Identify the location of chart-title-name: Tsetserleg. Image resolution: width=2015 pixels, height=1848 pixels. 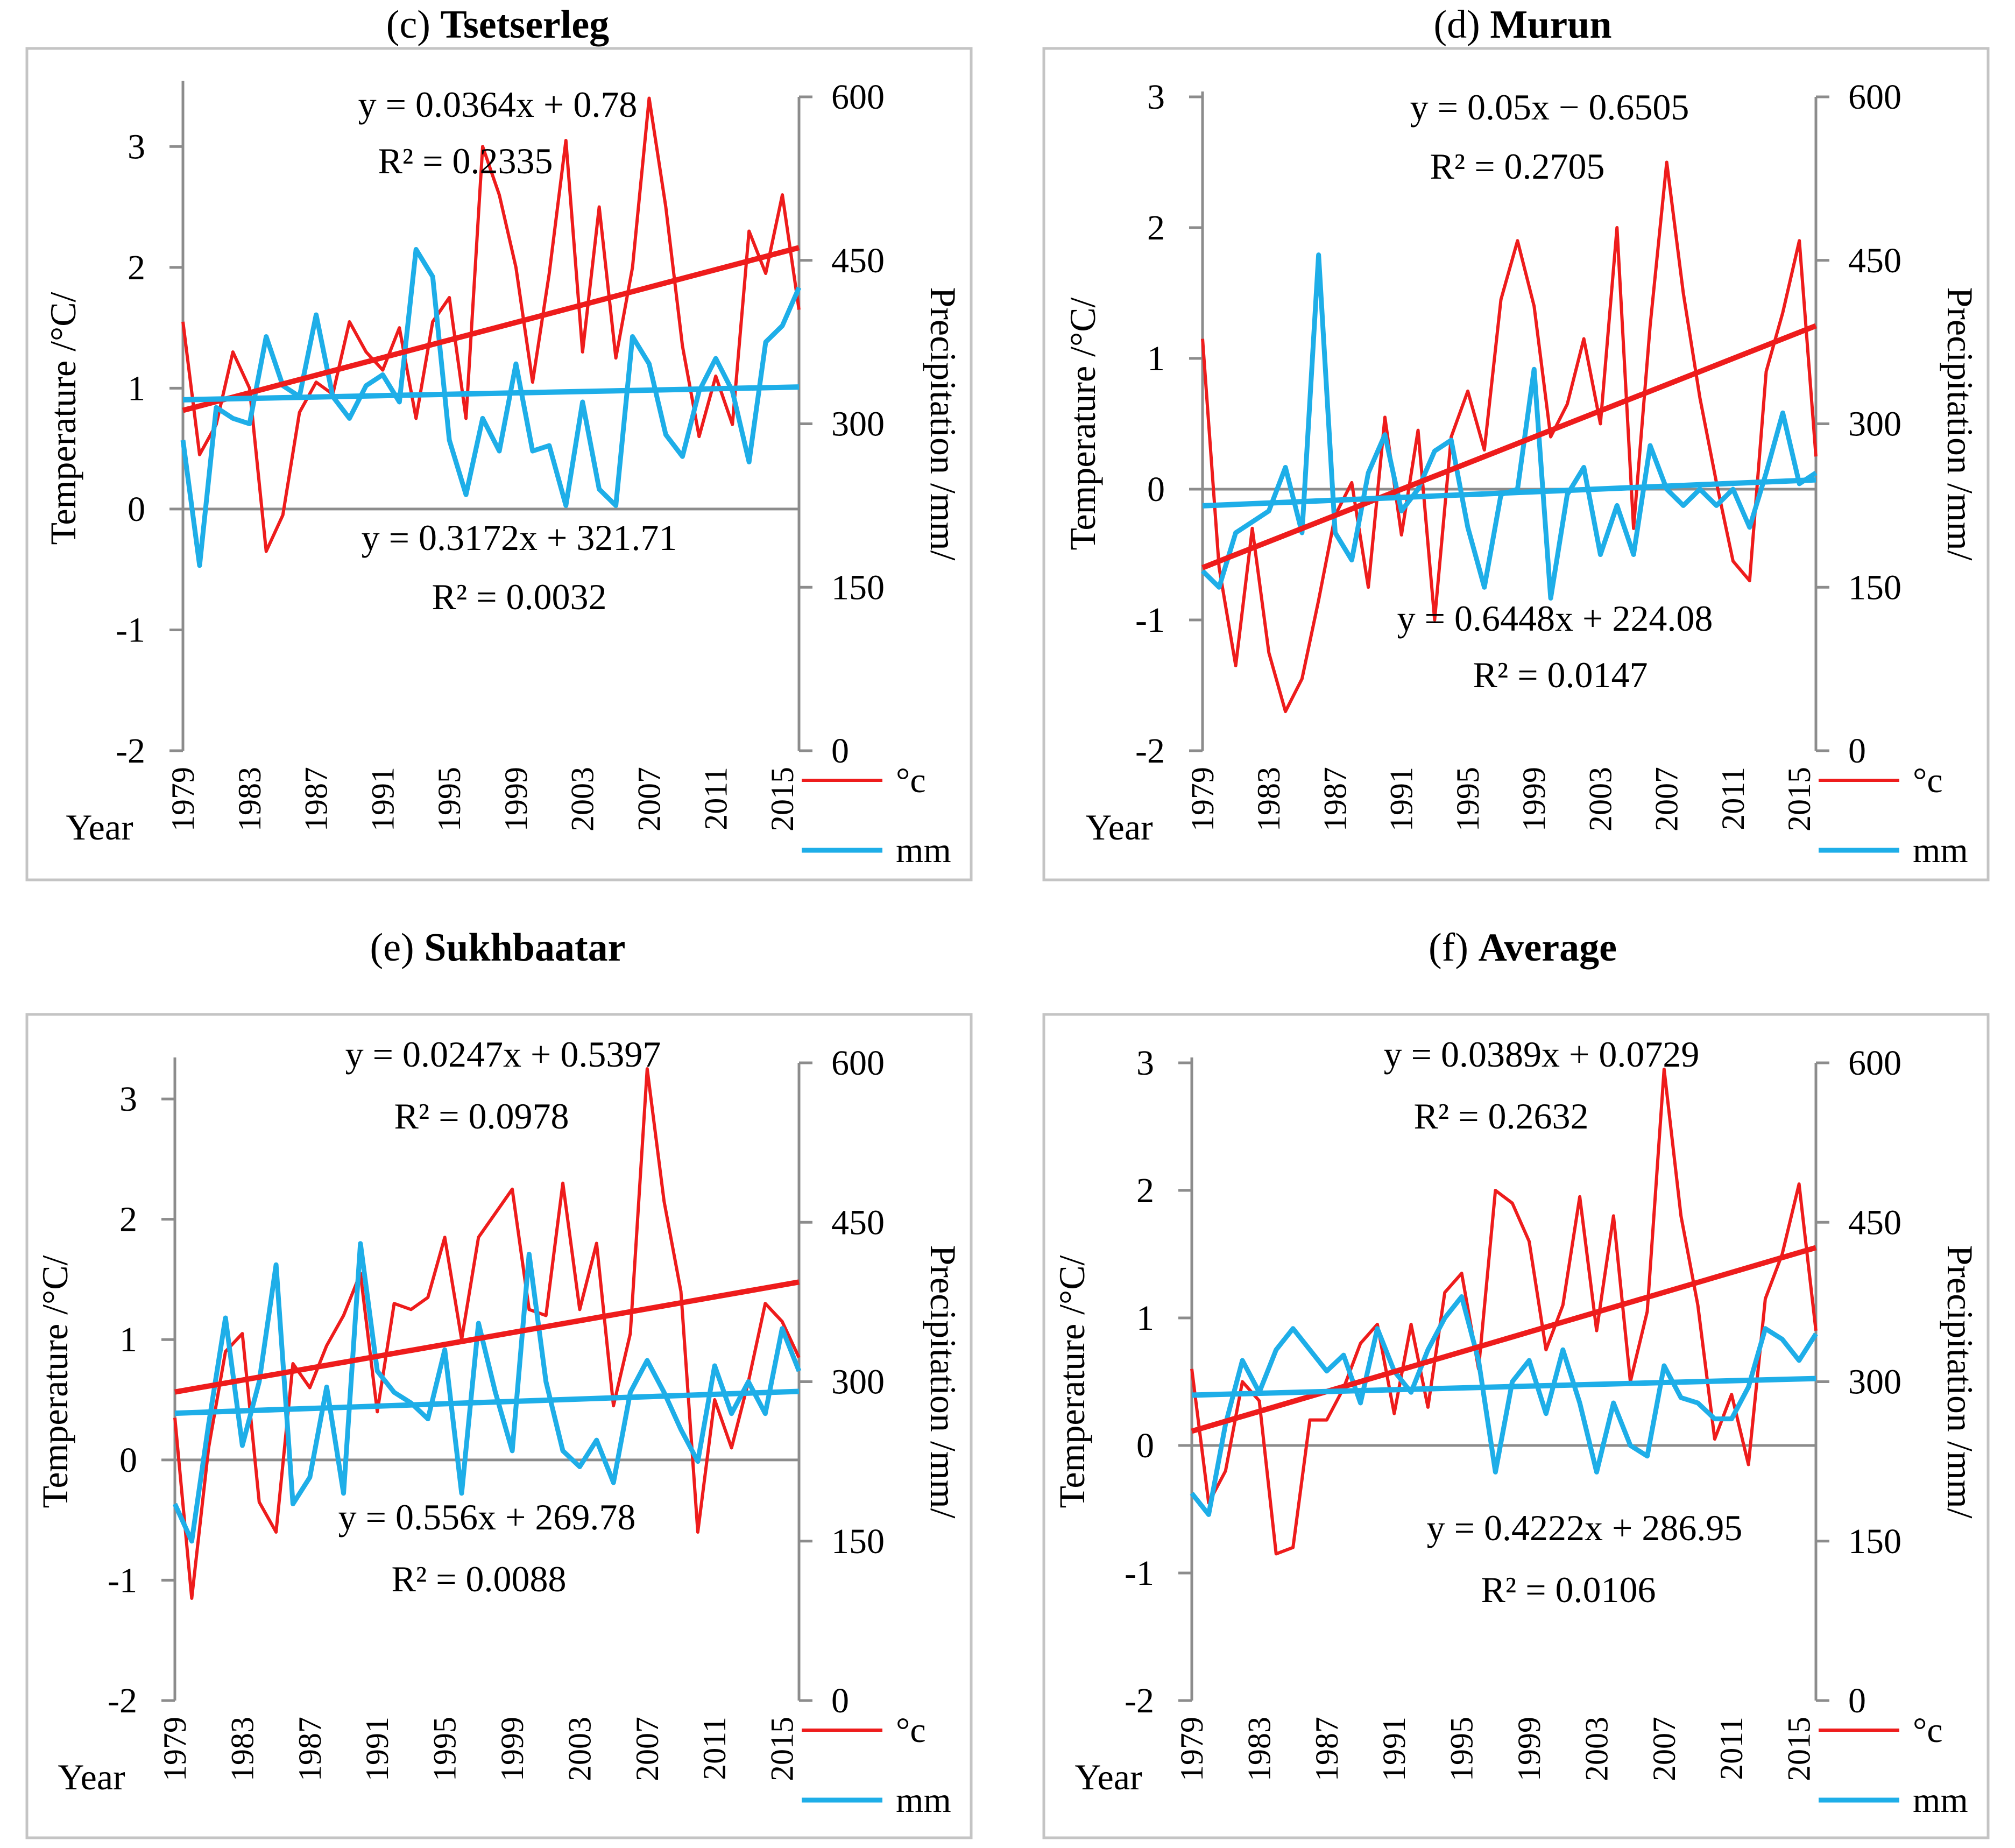
(524, 25).